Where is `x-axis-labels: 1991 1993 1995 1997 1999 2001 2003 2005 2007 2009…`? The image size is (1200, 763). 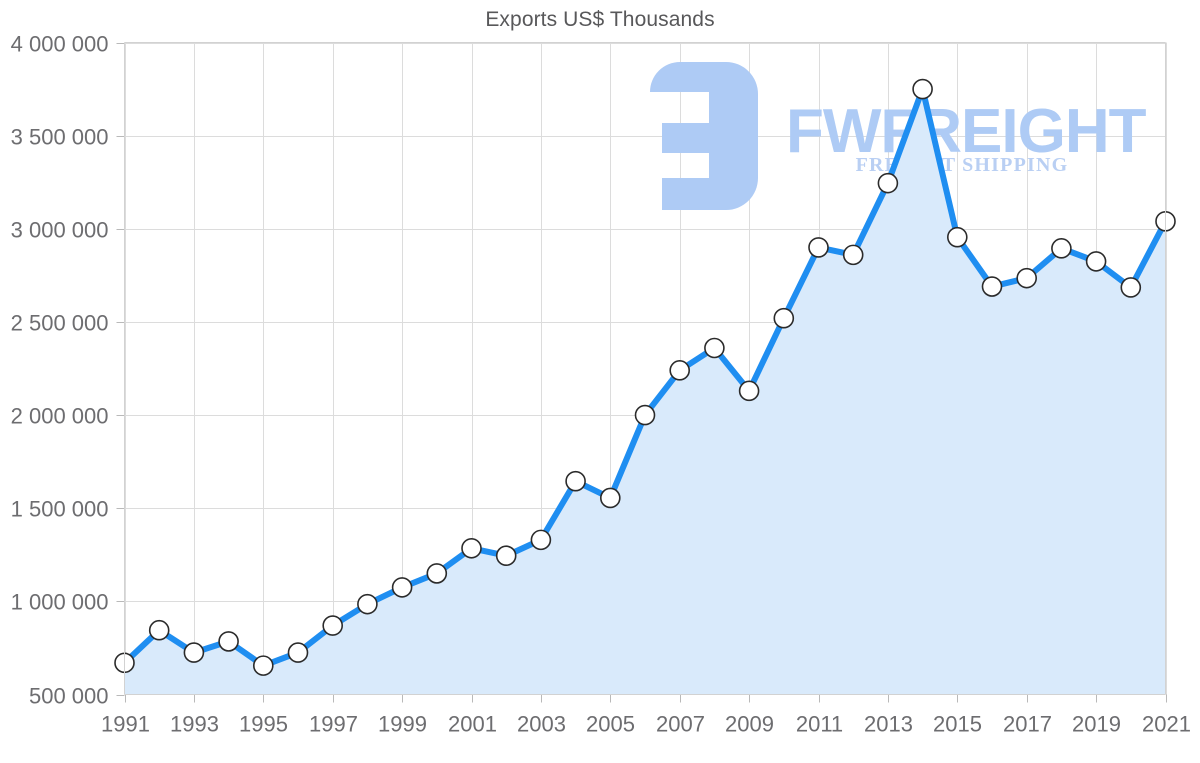 x-axis-labels: 1991 1993 1995 1997 1999 2001 2003 2005 2007 2009… is located at coordinates (646, 724).